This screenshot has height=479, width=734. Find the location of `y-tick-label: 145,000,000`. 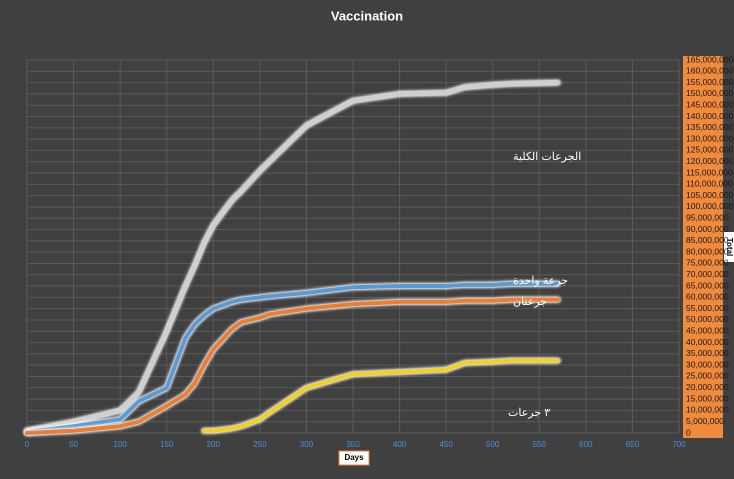

y-tick-label: 145,000,000 is located at coordinates (710, 104).